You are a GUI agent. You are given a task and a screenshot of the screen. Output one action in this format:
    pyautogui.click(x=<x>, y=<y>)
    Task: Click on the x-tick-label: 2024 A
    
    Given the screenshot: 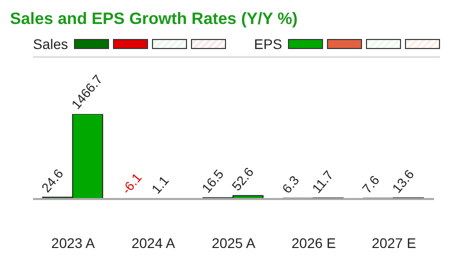 What is the action you would take?
    pyautogui.click(x=153, y=243)
    